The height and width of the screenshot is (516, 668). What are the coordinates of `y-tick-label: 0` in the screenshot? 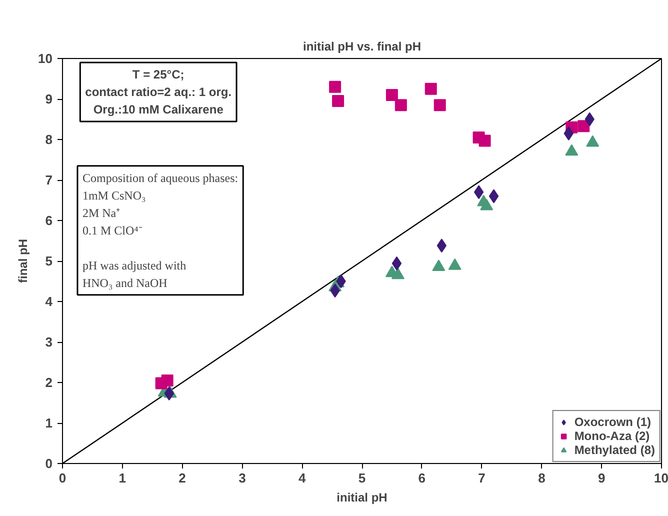 It's located at (49, 463).